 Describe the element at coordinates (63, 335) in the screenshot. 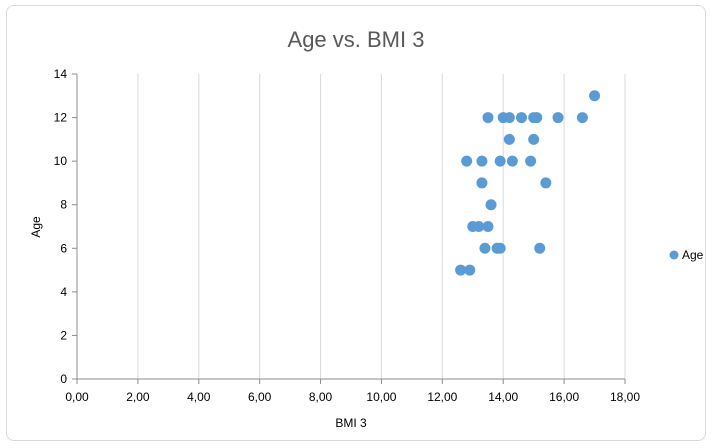

I see `y-tick-label: 2` at that location.